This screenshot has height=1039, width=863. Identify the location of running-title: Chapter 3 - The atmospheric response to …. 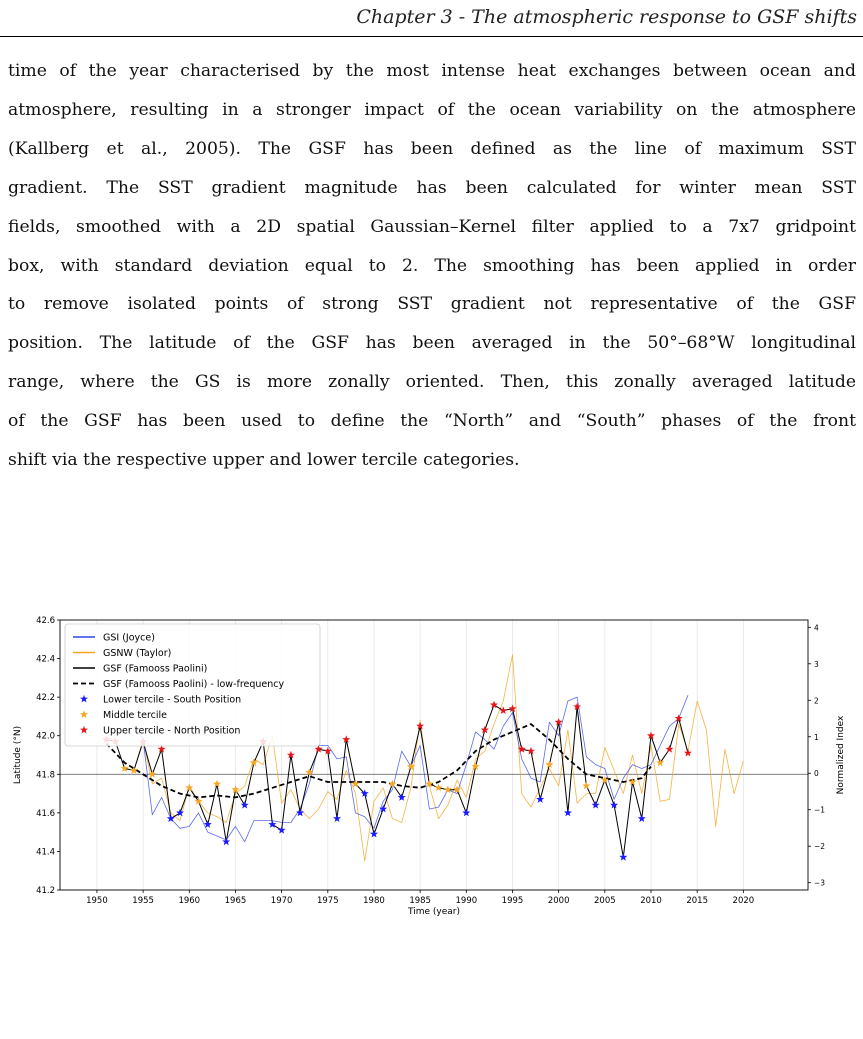
(606, 17).